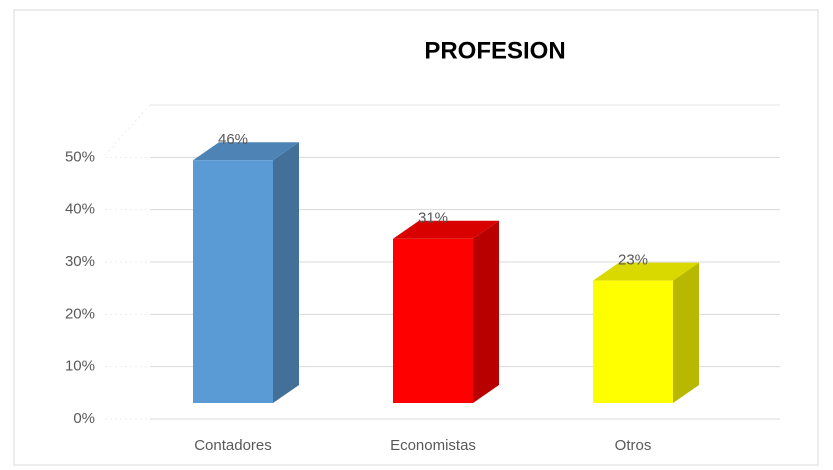 The height and width of the screenshot is (470, 833). Describe the element at coordinates (433, 445) in the screenshot. I see `x-tick-label: Economistas` at that location.